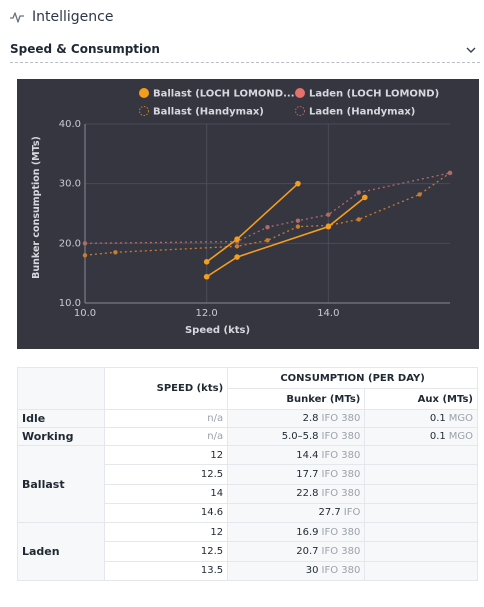  I want to click on bunker-unit: IFO, so click(352, 513).